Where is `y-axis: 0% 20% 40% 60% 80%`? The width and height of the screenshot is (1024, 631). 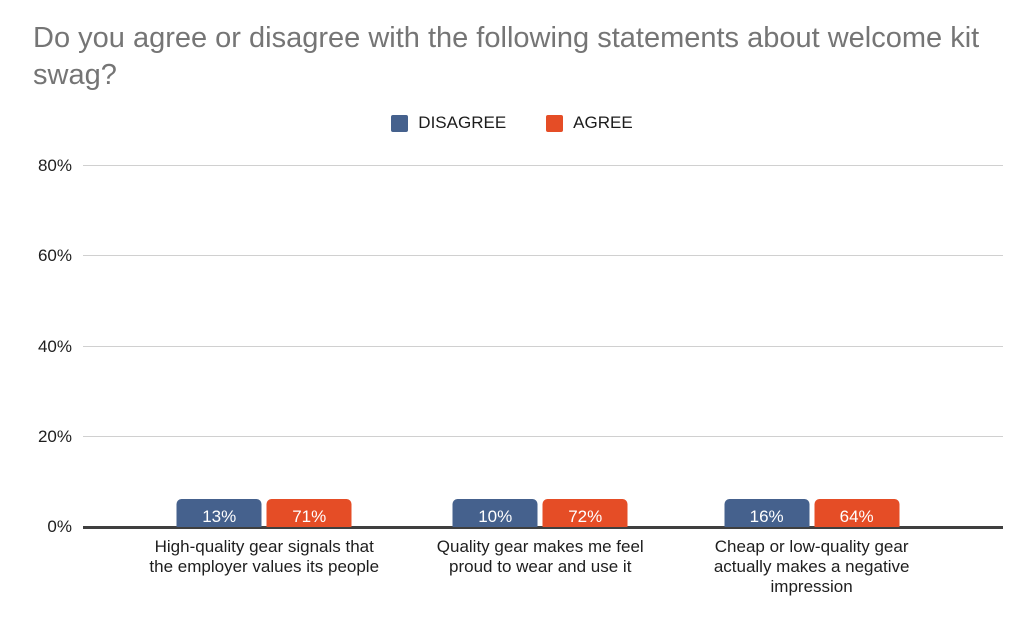 y-axis: 0% 20% 40% 60% 80% is located at coordinates (36, 346).